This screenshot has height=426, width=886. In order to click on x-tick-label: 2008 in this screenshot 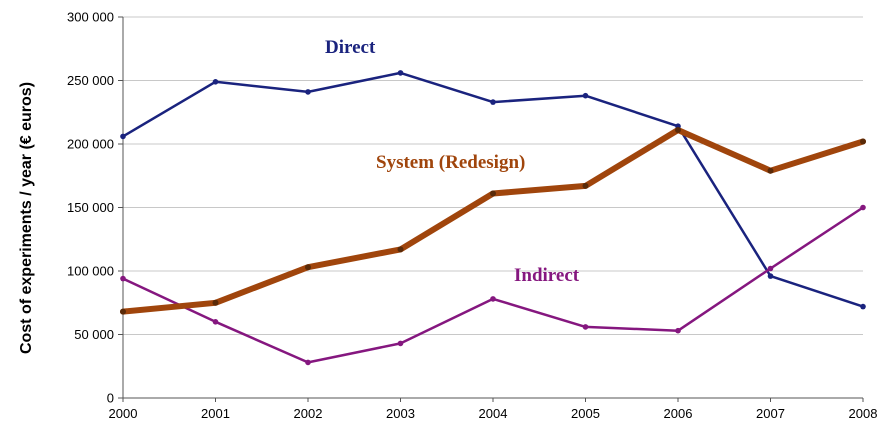, I will do `click(863, 413)`.